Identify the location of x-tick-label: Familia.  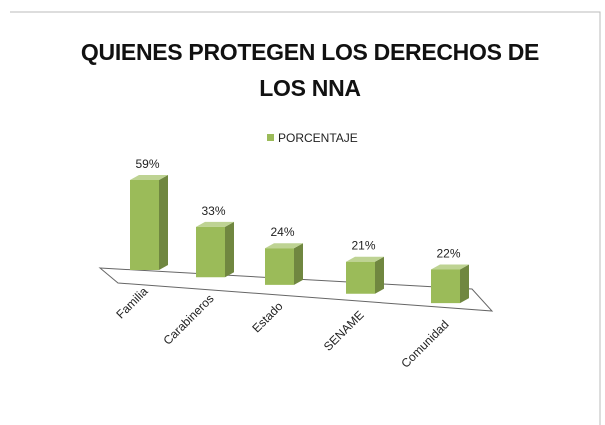
(131, 302).